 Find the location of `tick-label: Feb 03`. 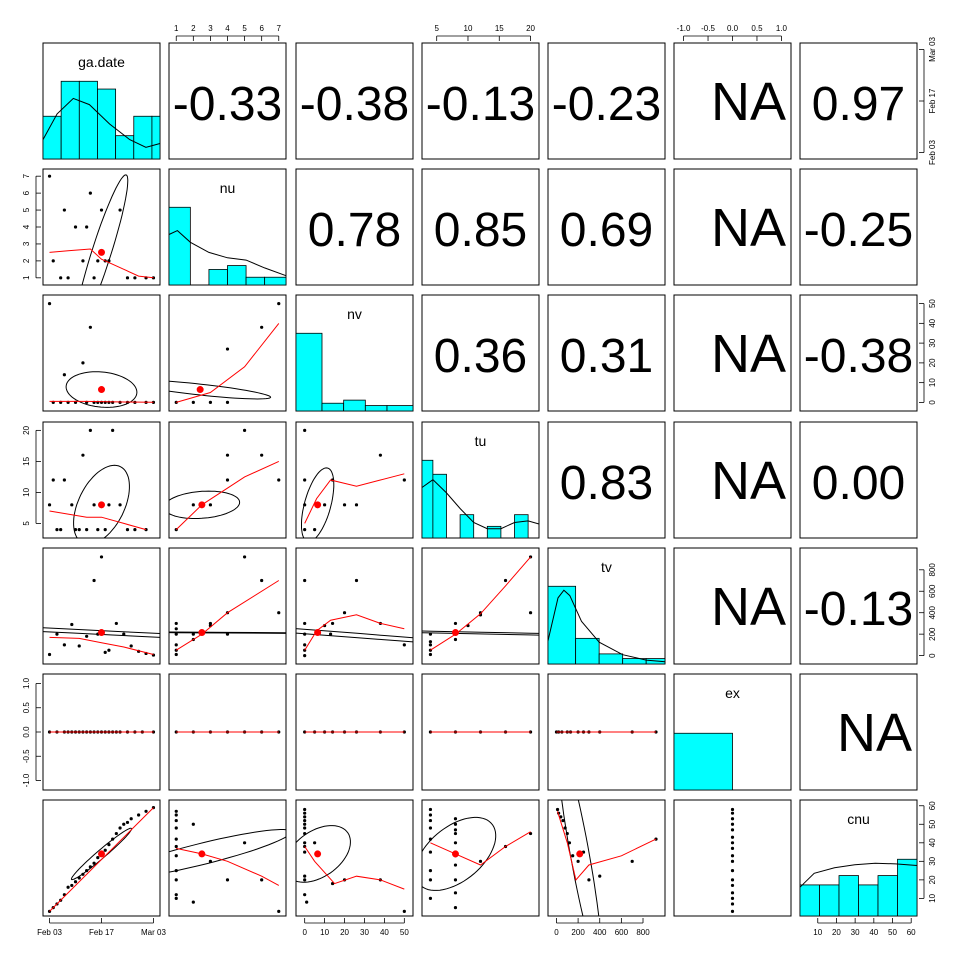

tick-label: Feb 03 is located at coordinates (49, 932).